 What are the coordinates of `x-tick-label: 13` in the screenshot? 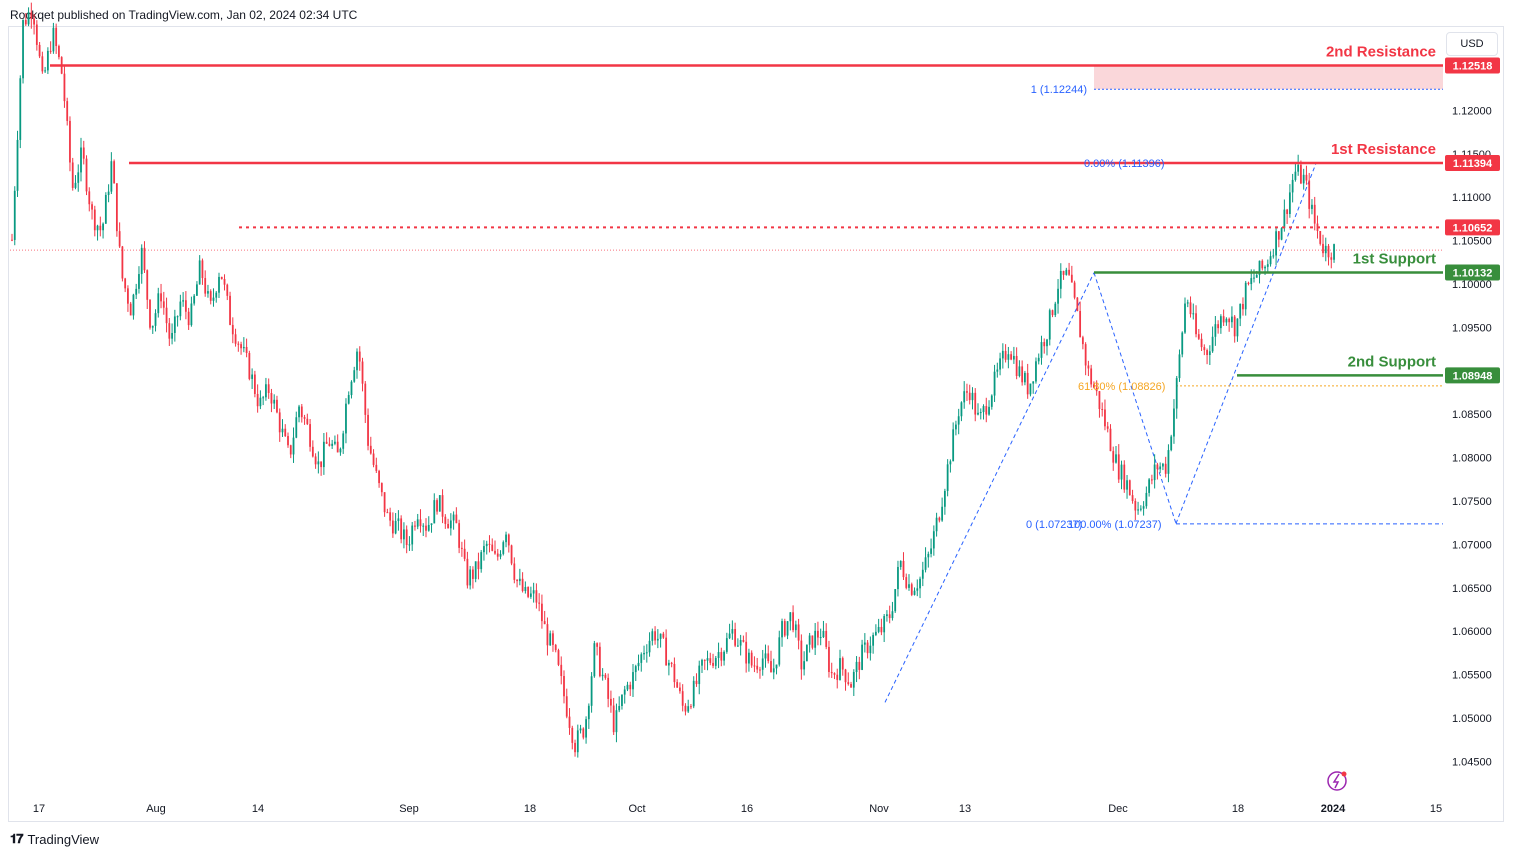 It's located at (965, 809).